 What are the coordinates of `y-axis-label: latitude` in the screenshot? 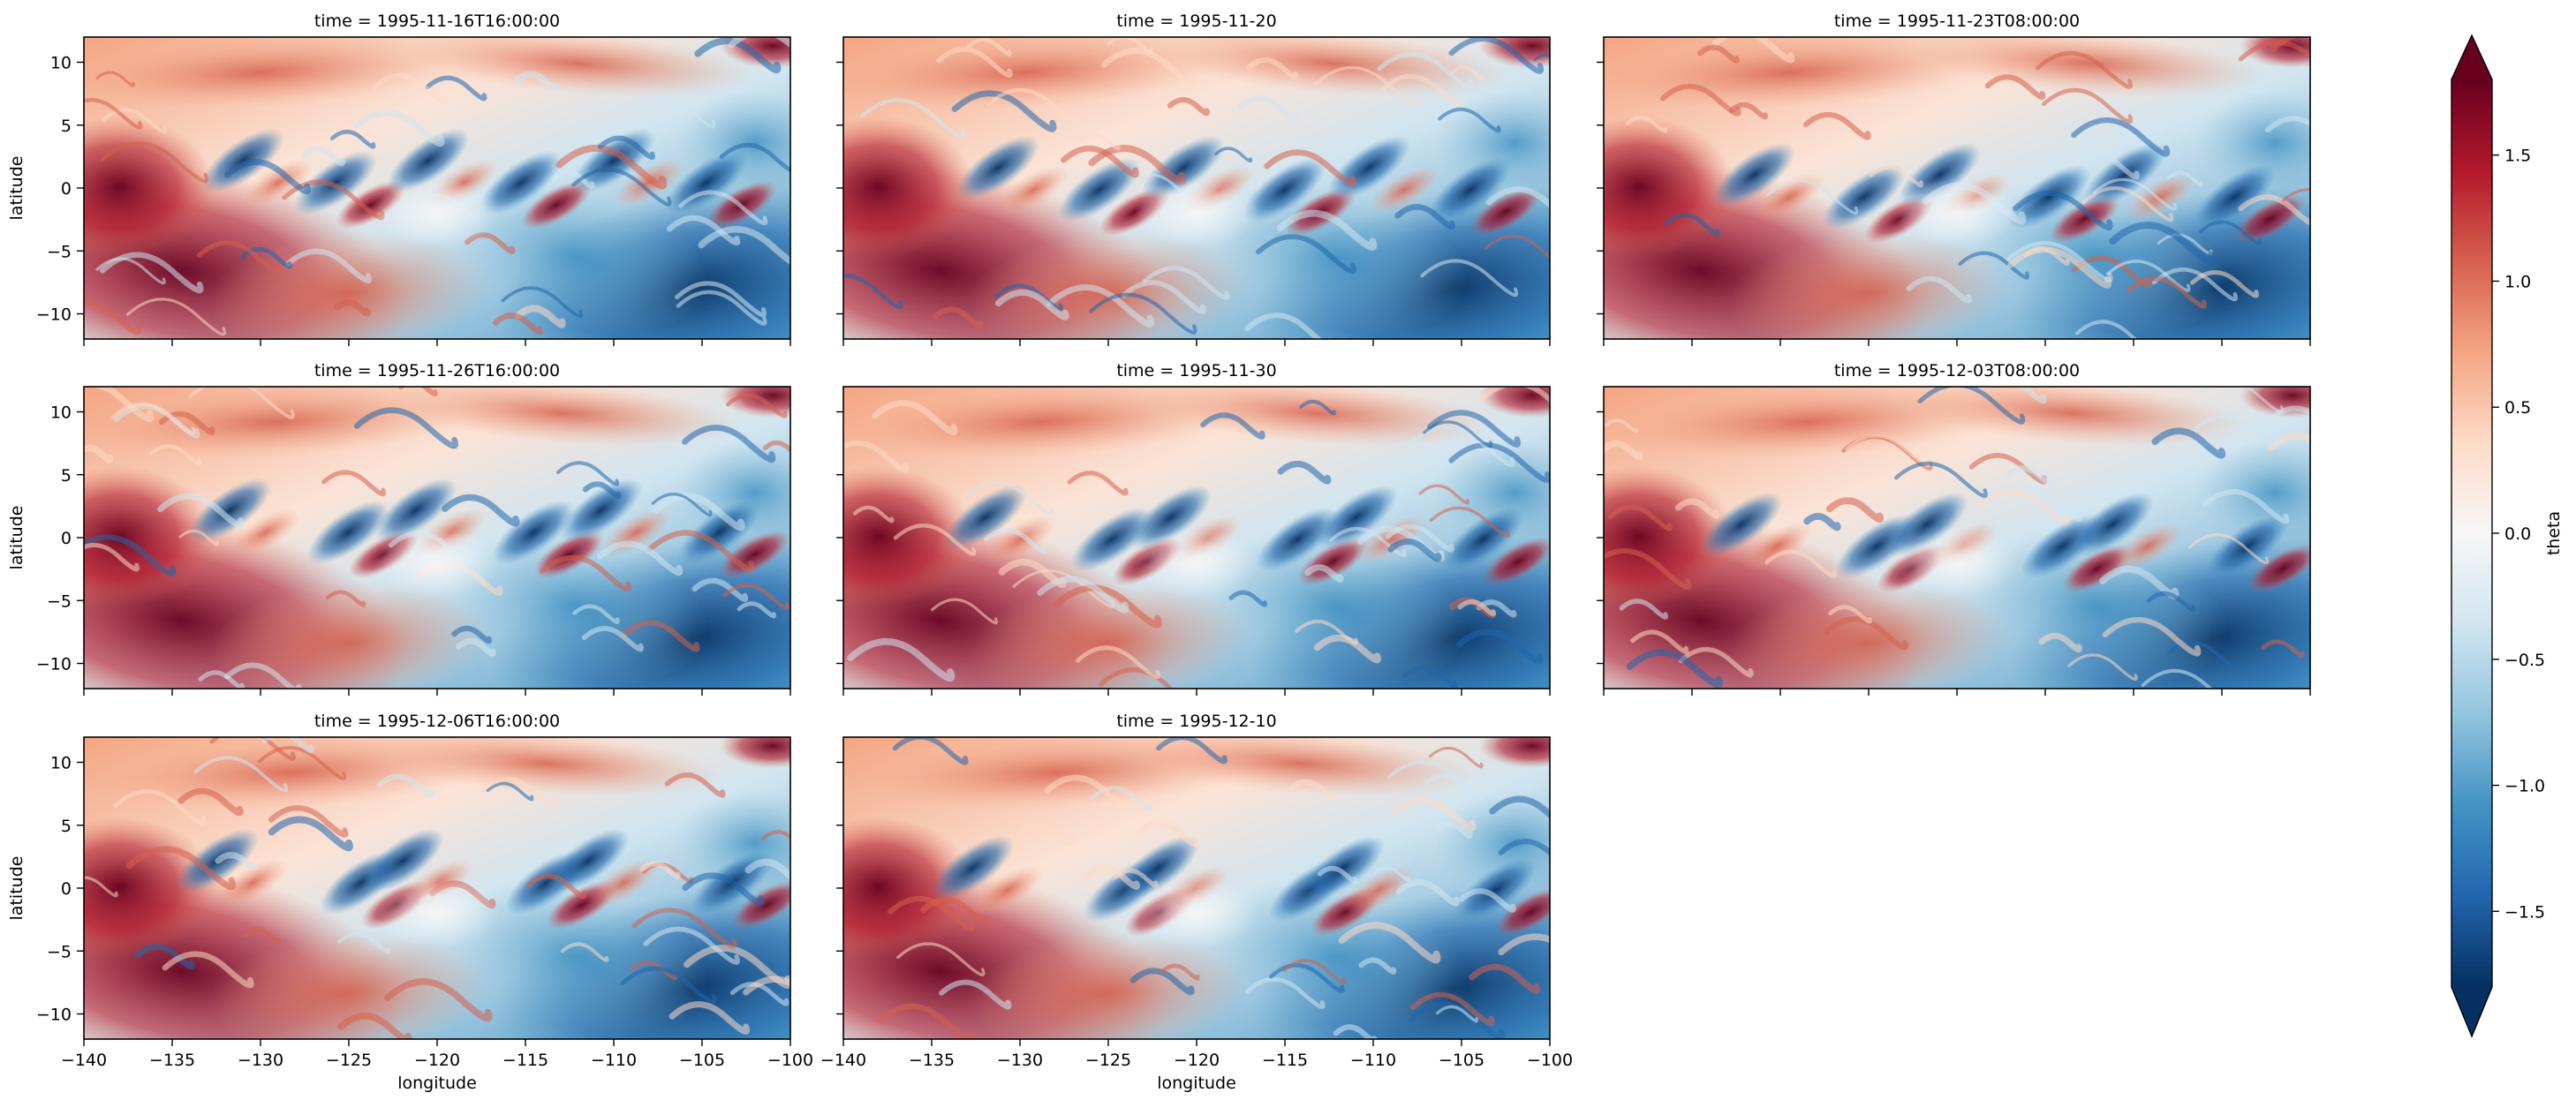 It's located at (16, 888).